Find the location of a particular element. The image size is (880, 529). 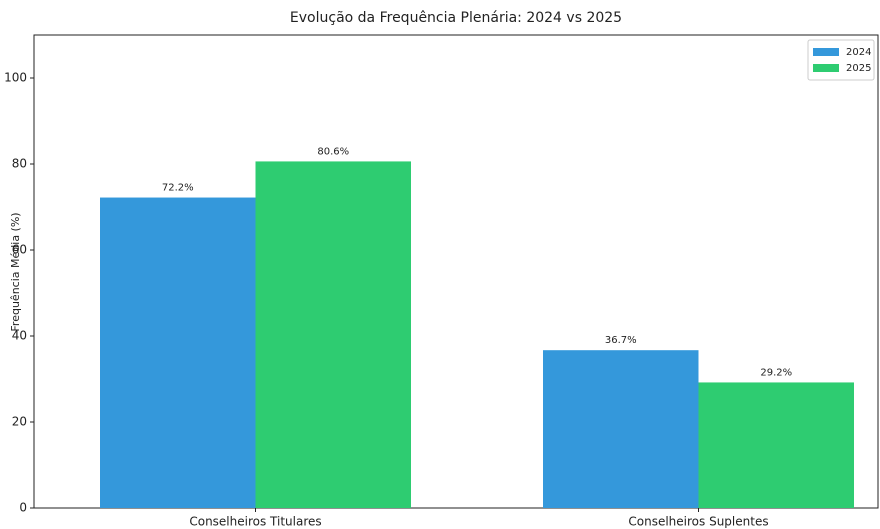

legend-box is located at coordinates (841, 60).